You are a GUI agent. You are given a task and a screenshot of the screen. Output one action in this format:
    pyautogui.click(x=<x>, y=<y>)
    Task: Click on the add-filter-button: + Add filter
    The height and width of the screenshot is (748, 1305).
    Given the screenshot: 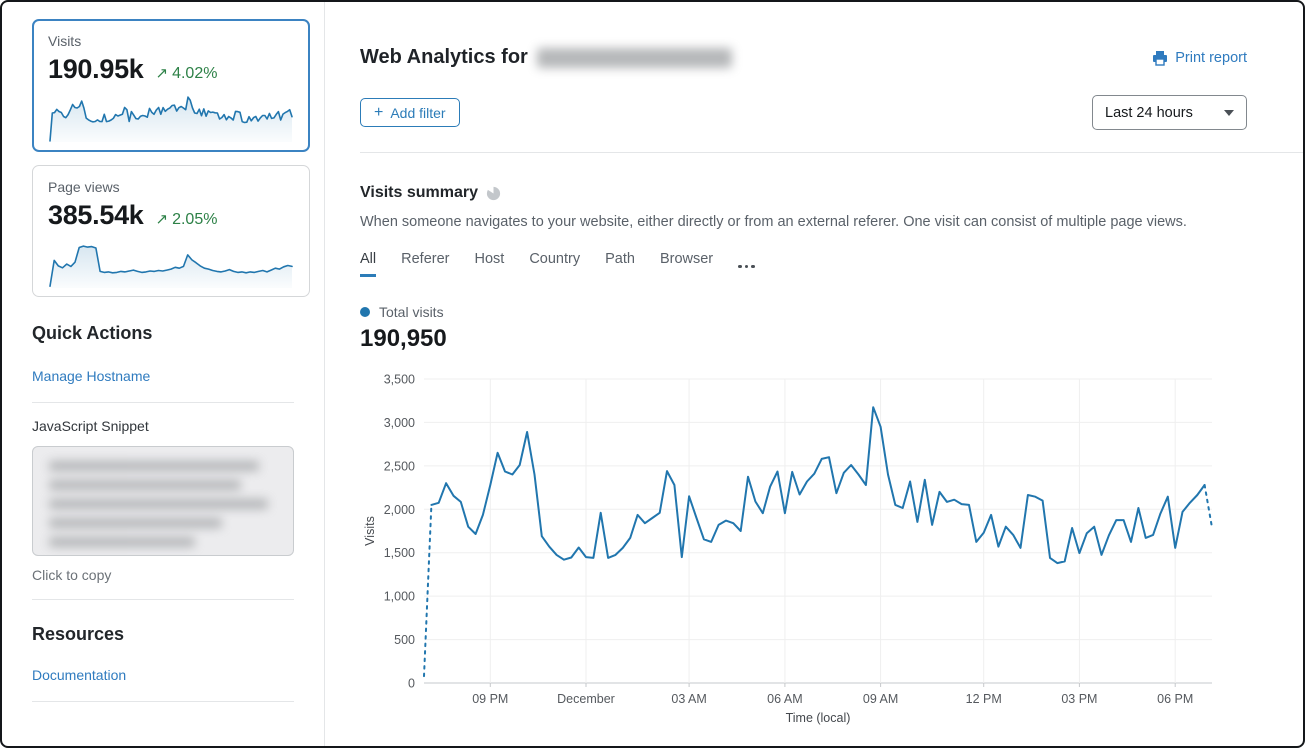 What is the action you would take?
    pyautogui.click(x=410, y=112)
    